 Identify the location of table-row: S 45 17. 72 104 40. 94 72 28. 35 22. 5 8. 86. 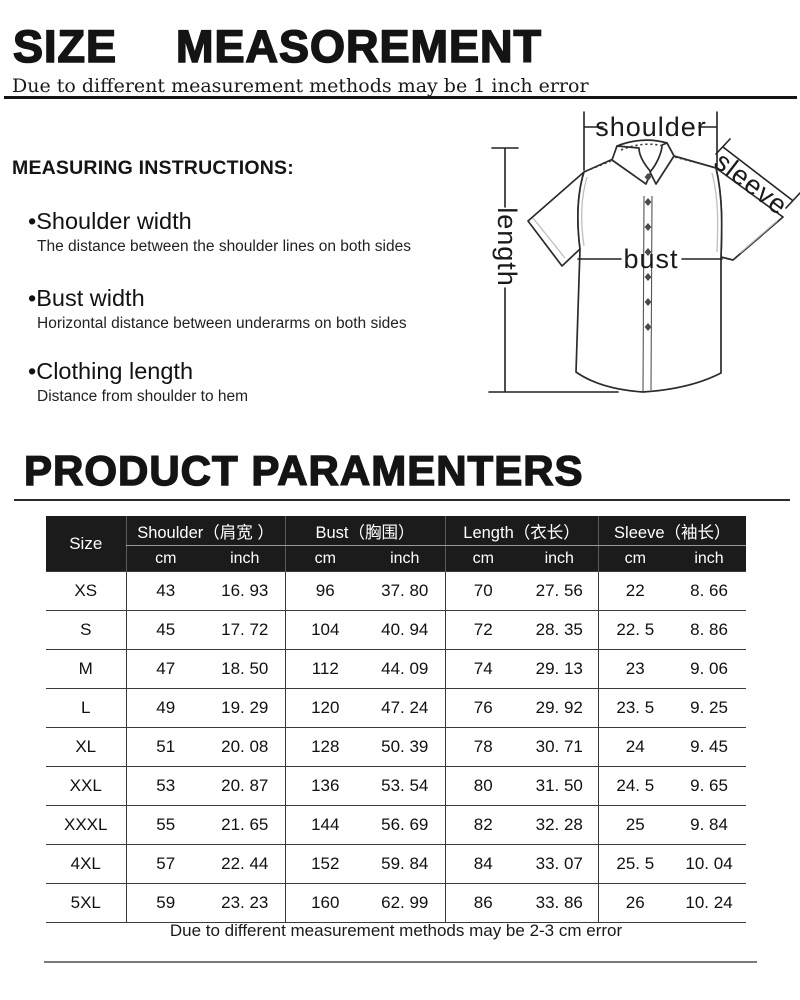
(396, 630).